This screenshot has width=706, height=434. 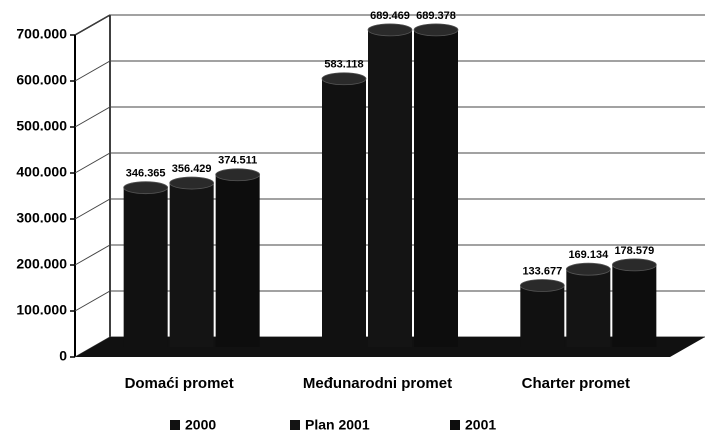 What do you see at coordinates (634, 251) in the screenshot?
I see `value-label: 178.579` at bounding box center [634, 251].